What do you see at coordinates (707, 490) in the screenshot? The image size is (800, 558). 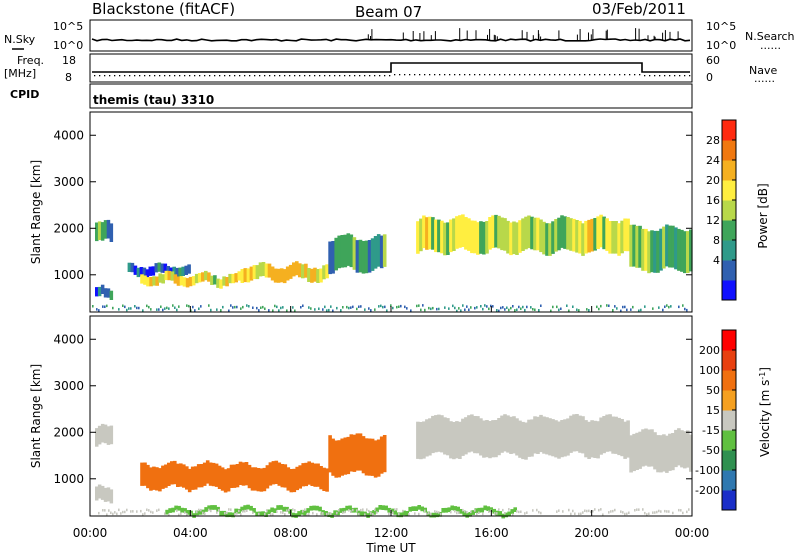 I see `colorbar-tick-label: -200` at bounding box center [707, 490].